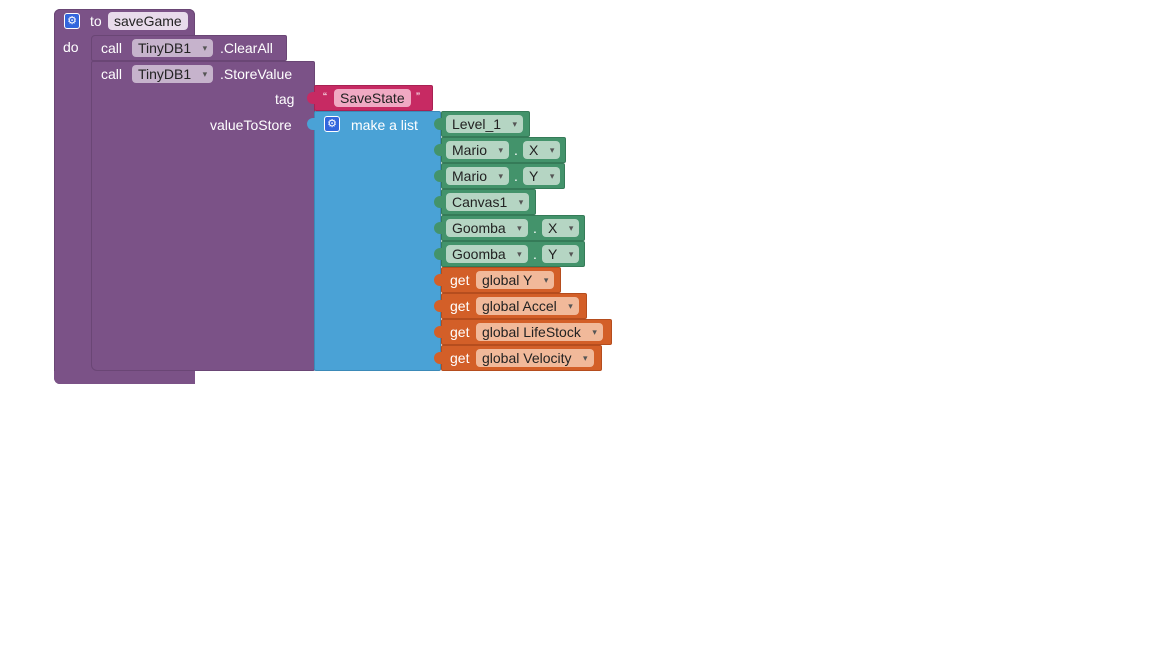 The width and height of the screenshot is (1152, 648). What do you see at coordinates (507, 280) in the screenshot?
I see `variable-name: global Y` at bounding box center [507, 280].